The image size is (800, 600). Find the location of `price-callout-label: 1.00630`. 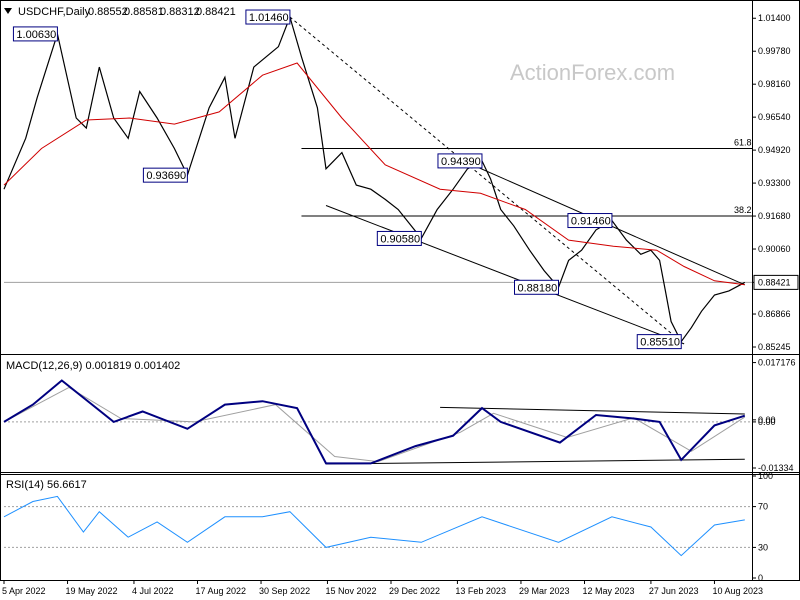

price-callout-label: 1.00630 is located at coordinates (36, 35).